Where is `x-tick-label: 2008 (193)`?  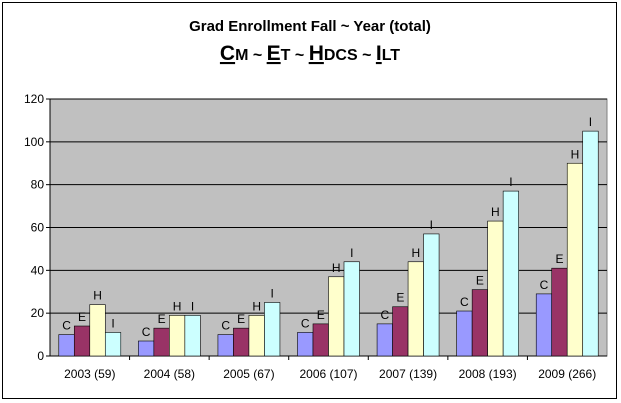 x-tick-label: 2008 (193) is located at coordinates (488, 374).